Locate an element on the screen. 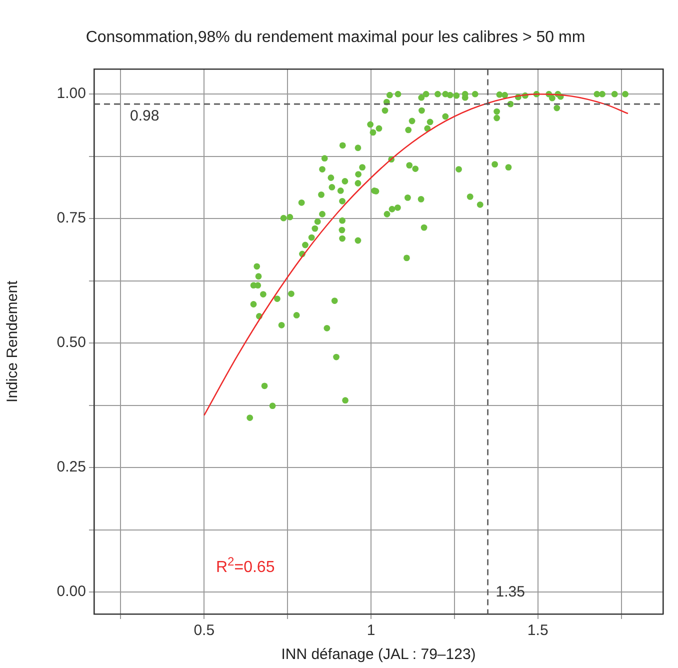 This screenshot has height=668, width=678. ref-line-label: 1.35 is located at coordinates (510, 592).